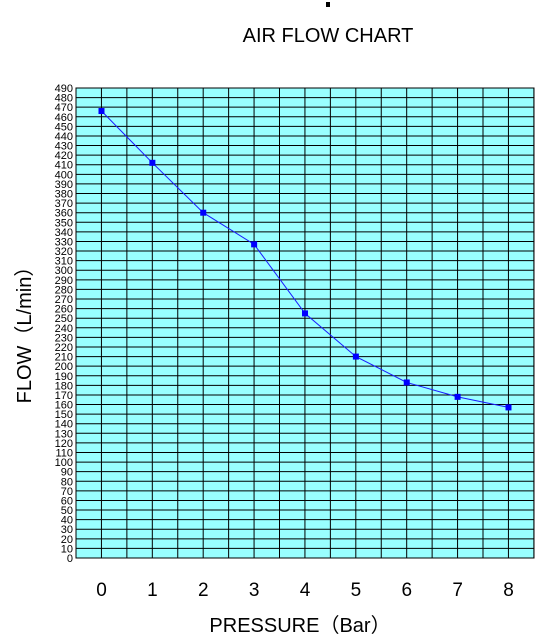 The image size is (546, 636). I want to click on x-tick-label: 3, so click(254, 590).